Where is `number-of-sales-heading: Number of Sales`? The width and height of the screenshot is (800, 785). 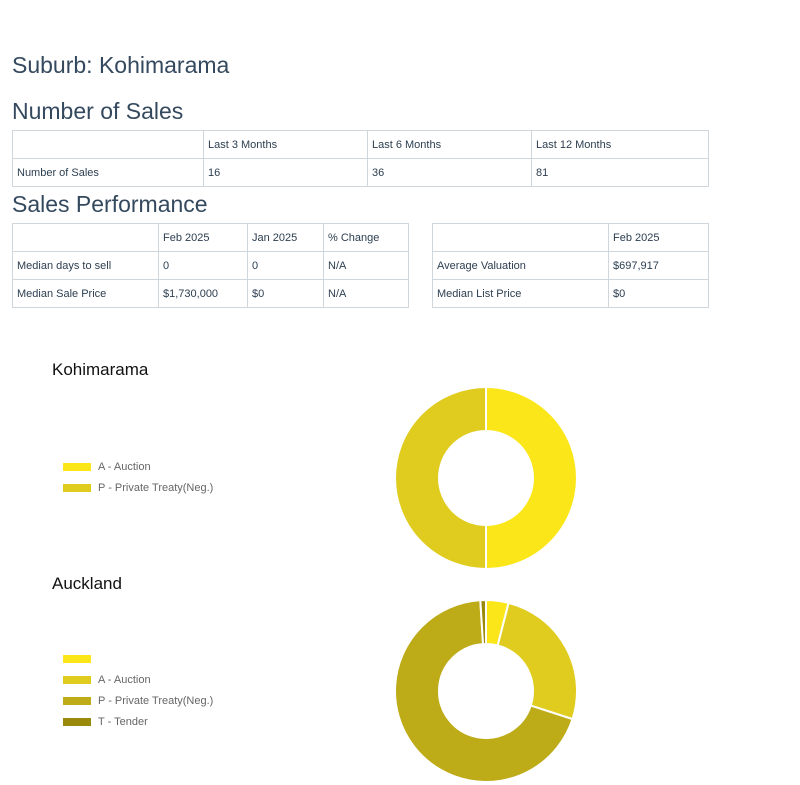 number-of-sales-heading: Number of Sales is located at coordinates (98, 111).